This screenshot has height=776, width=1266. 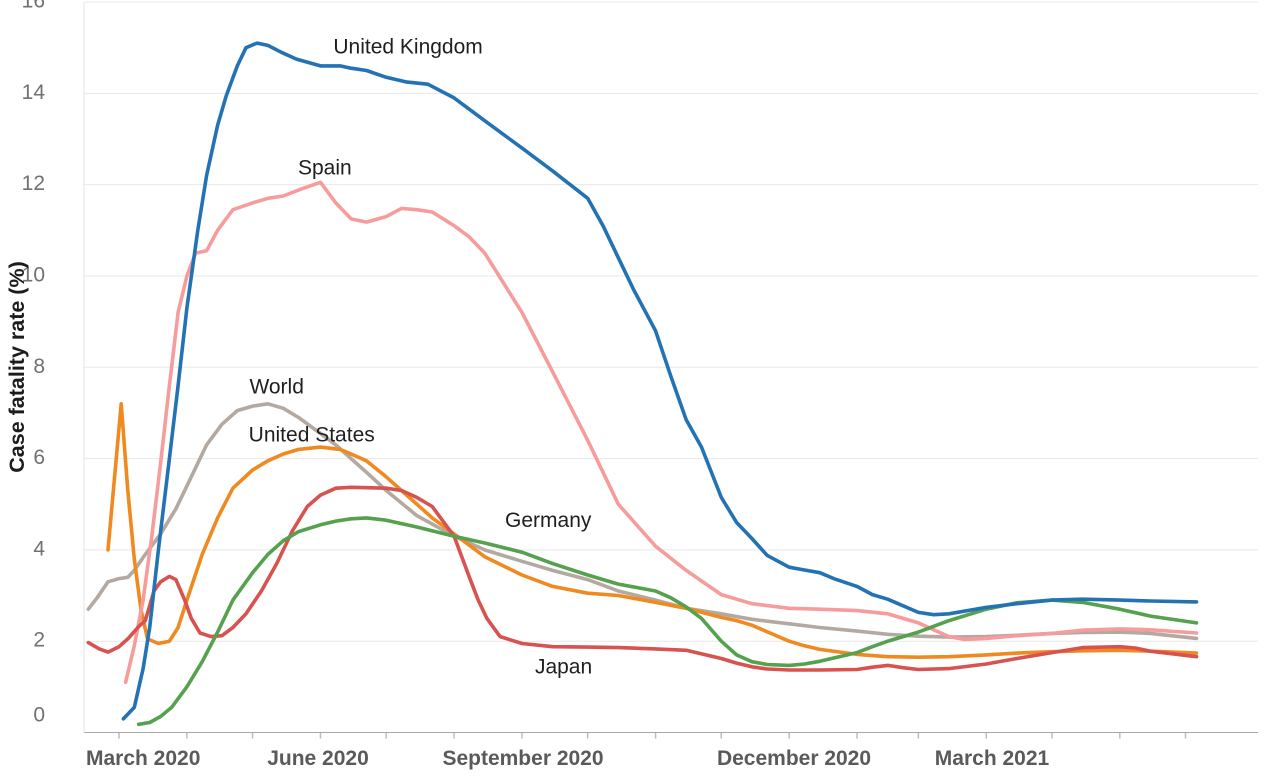 What do you see at coordinates (33, 6) in the screenshot?
I see `y-tick-label: 16` at bounding box center [33, 6].